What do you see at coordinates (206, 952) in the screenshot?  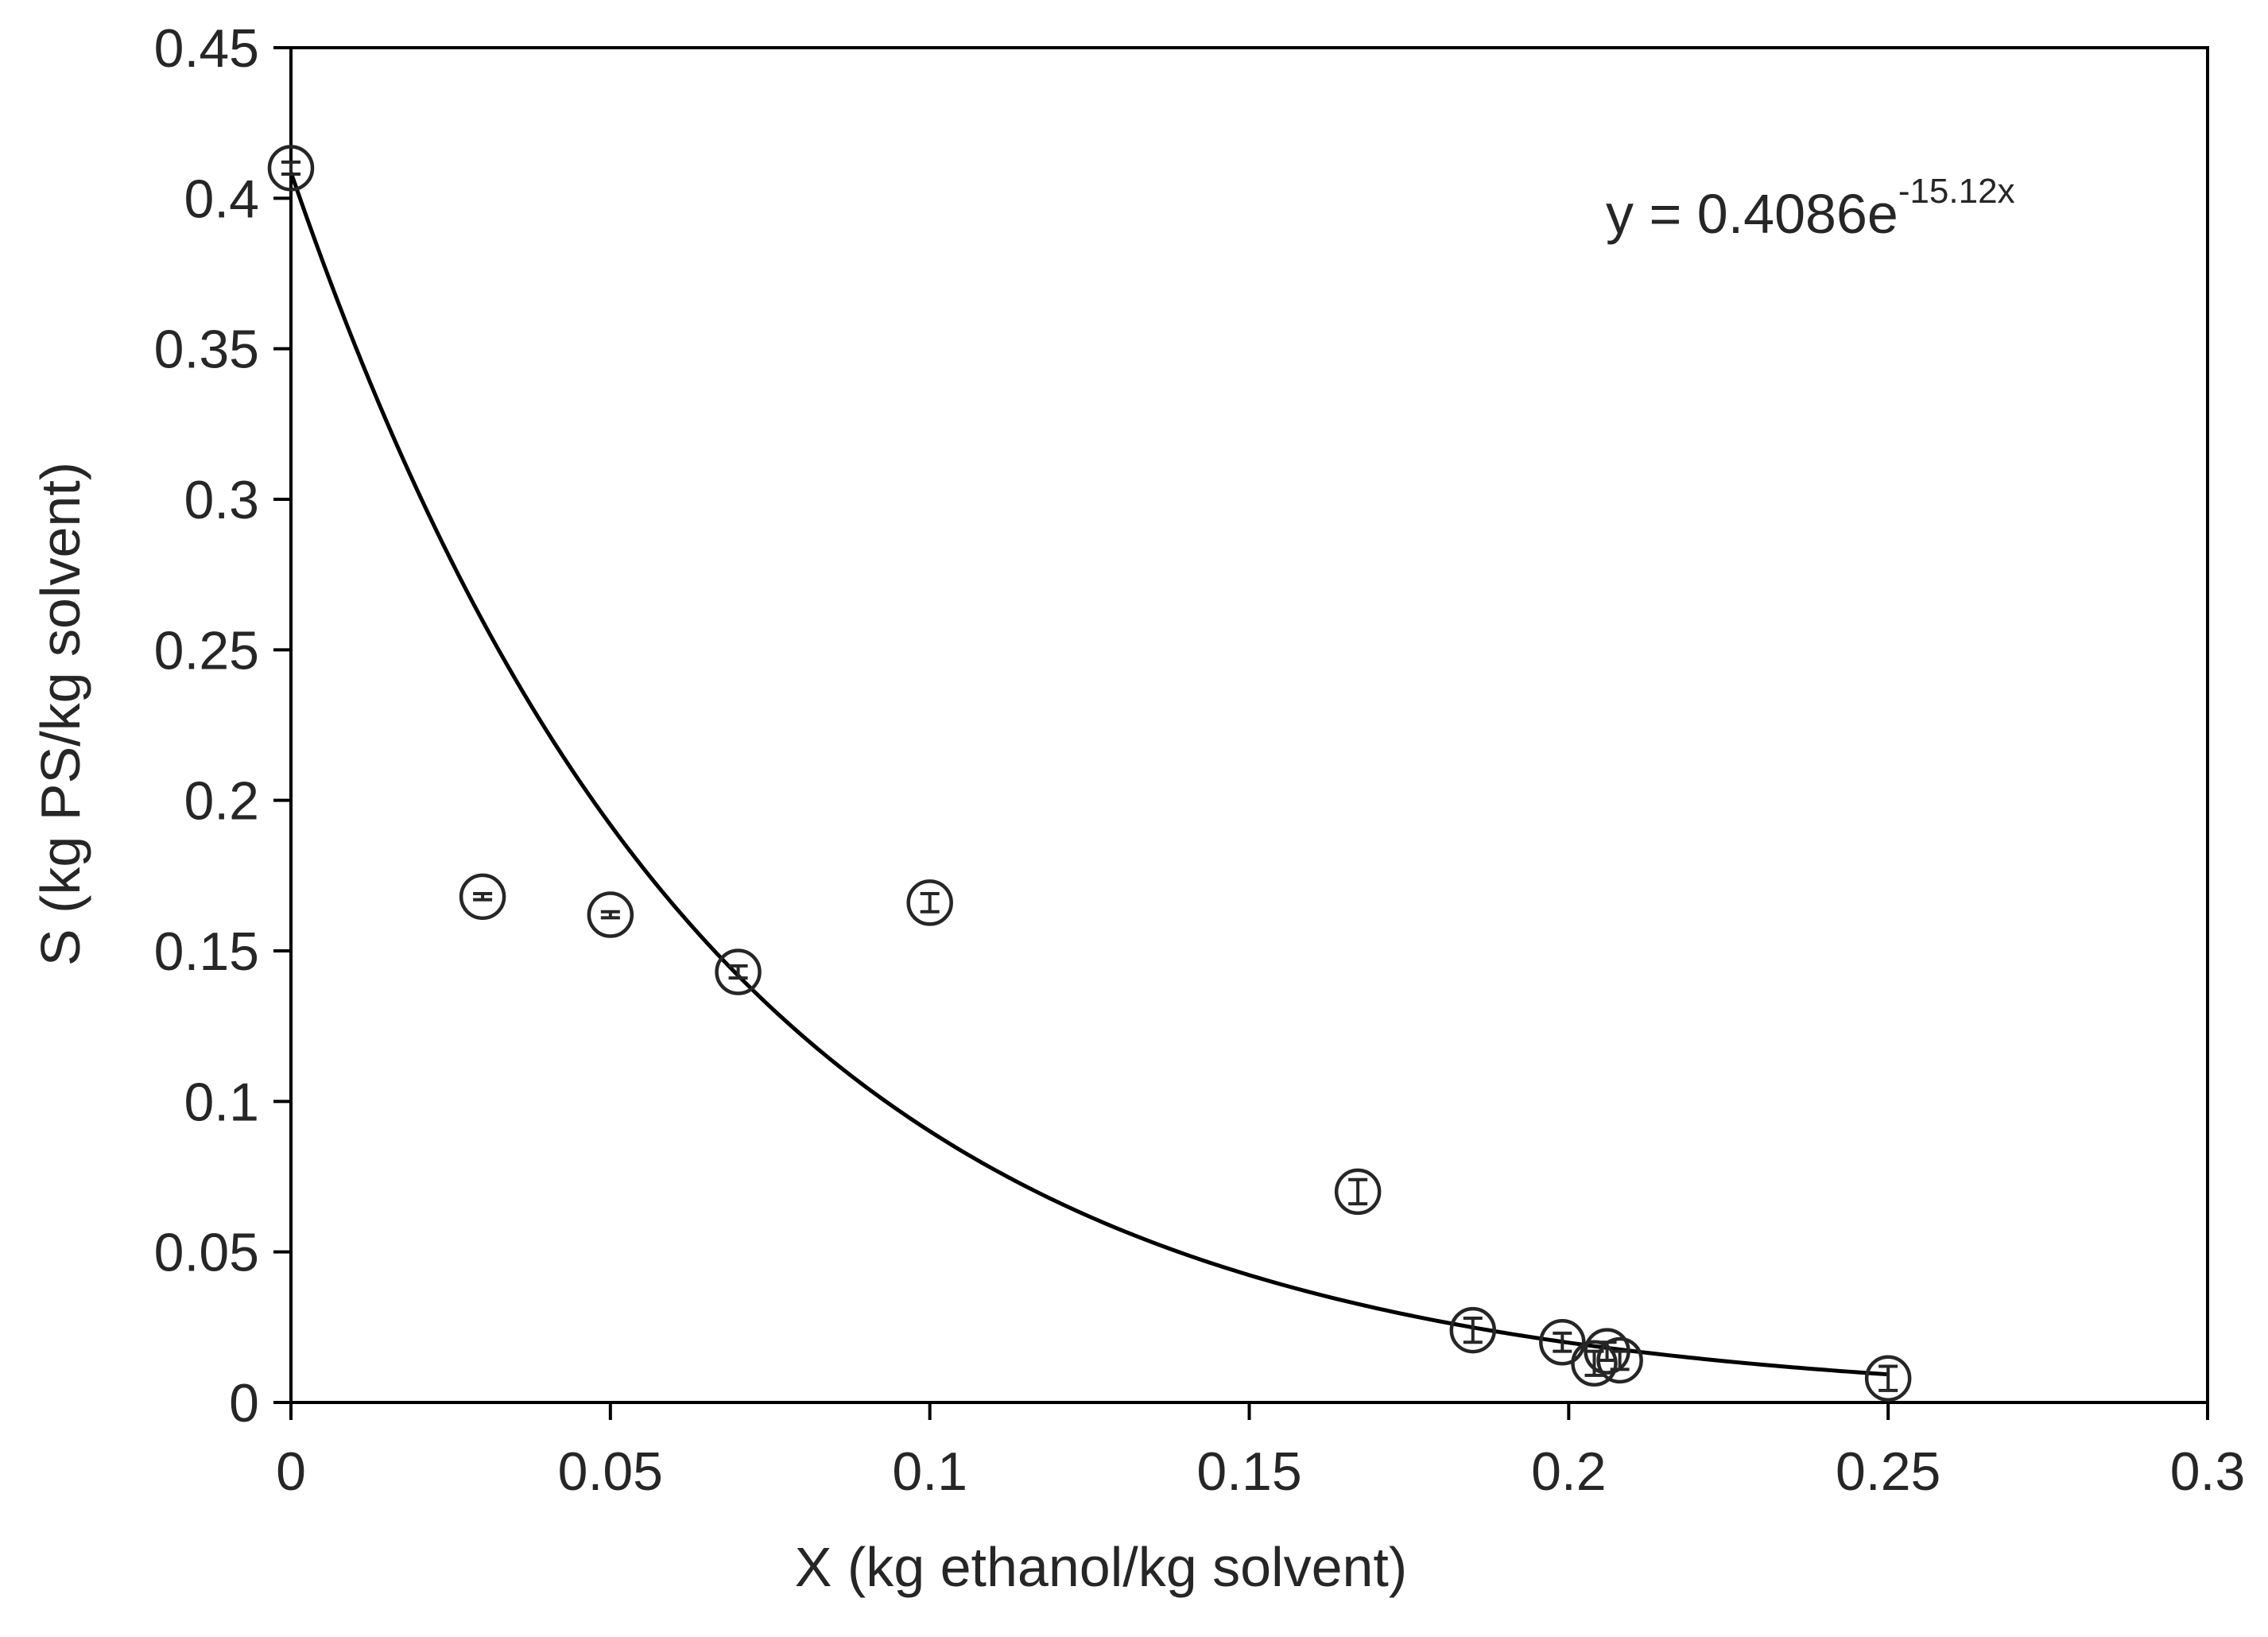 I see `y-tick-label: 0.15` at bounding box center [206, 952].